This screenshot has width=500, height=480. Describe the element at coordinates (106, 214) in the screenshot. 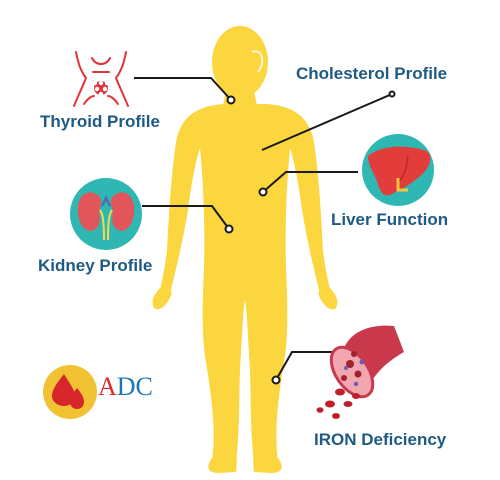

I see `kidney-icon` at that location.